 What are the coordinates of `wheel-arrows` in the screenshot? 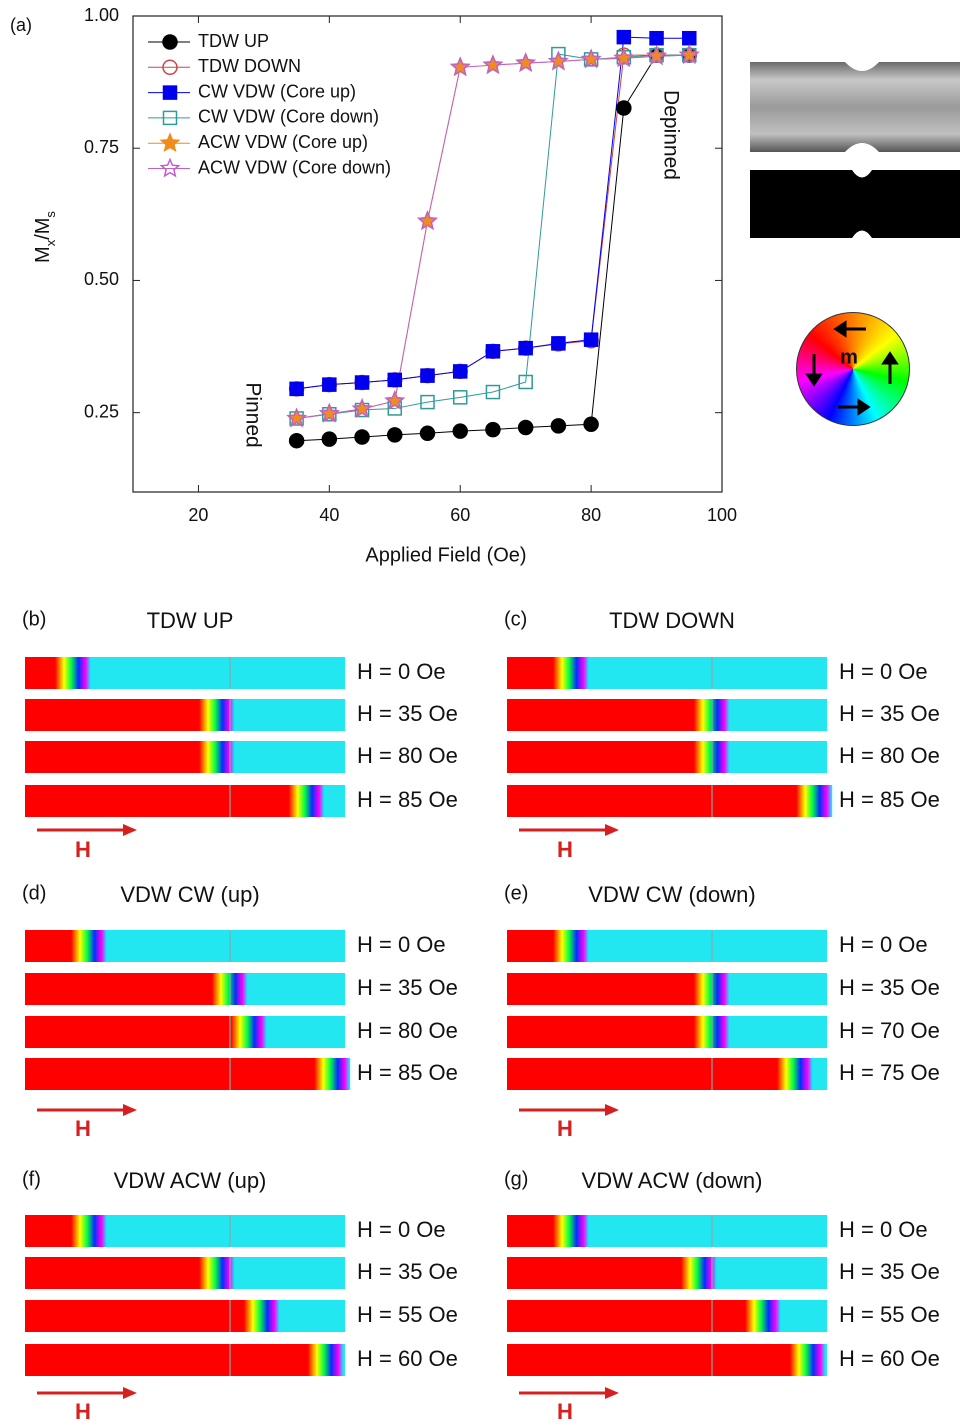 It's located at (852, 368).